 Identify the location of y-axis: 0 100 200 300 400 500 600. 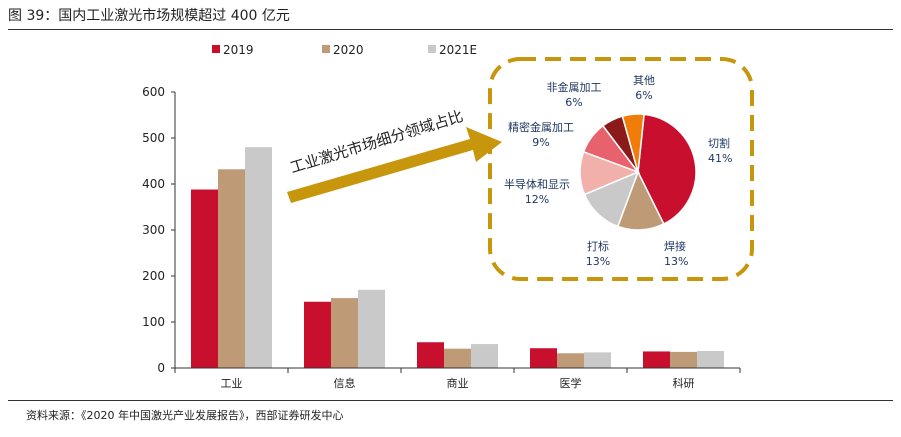
(159, 230).